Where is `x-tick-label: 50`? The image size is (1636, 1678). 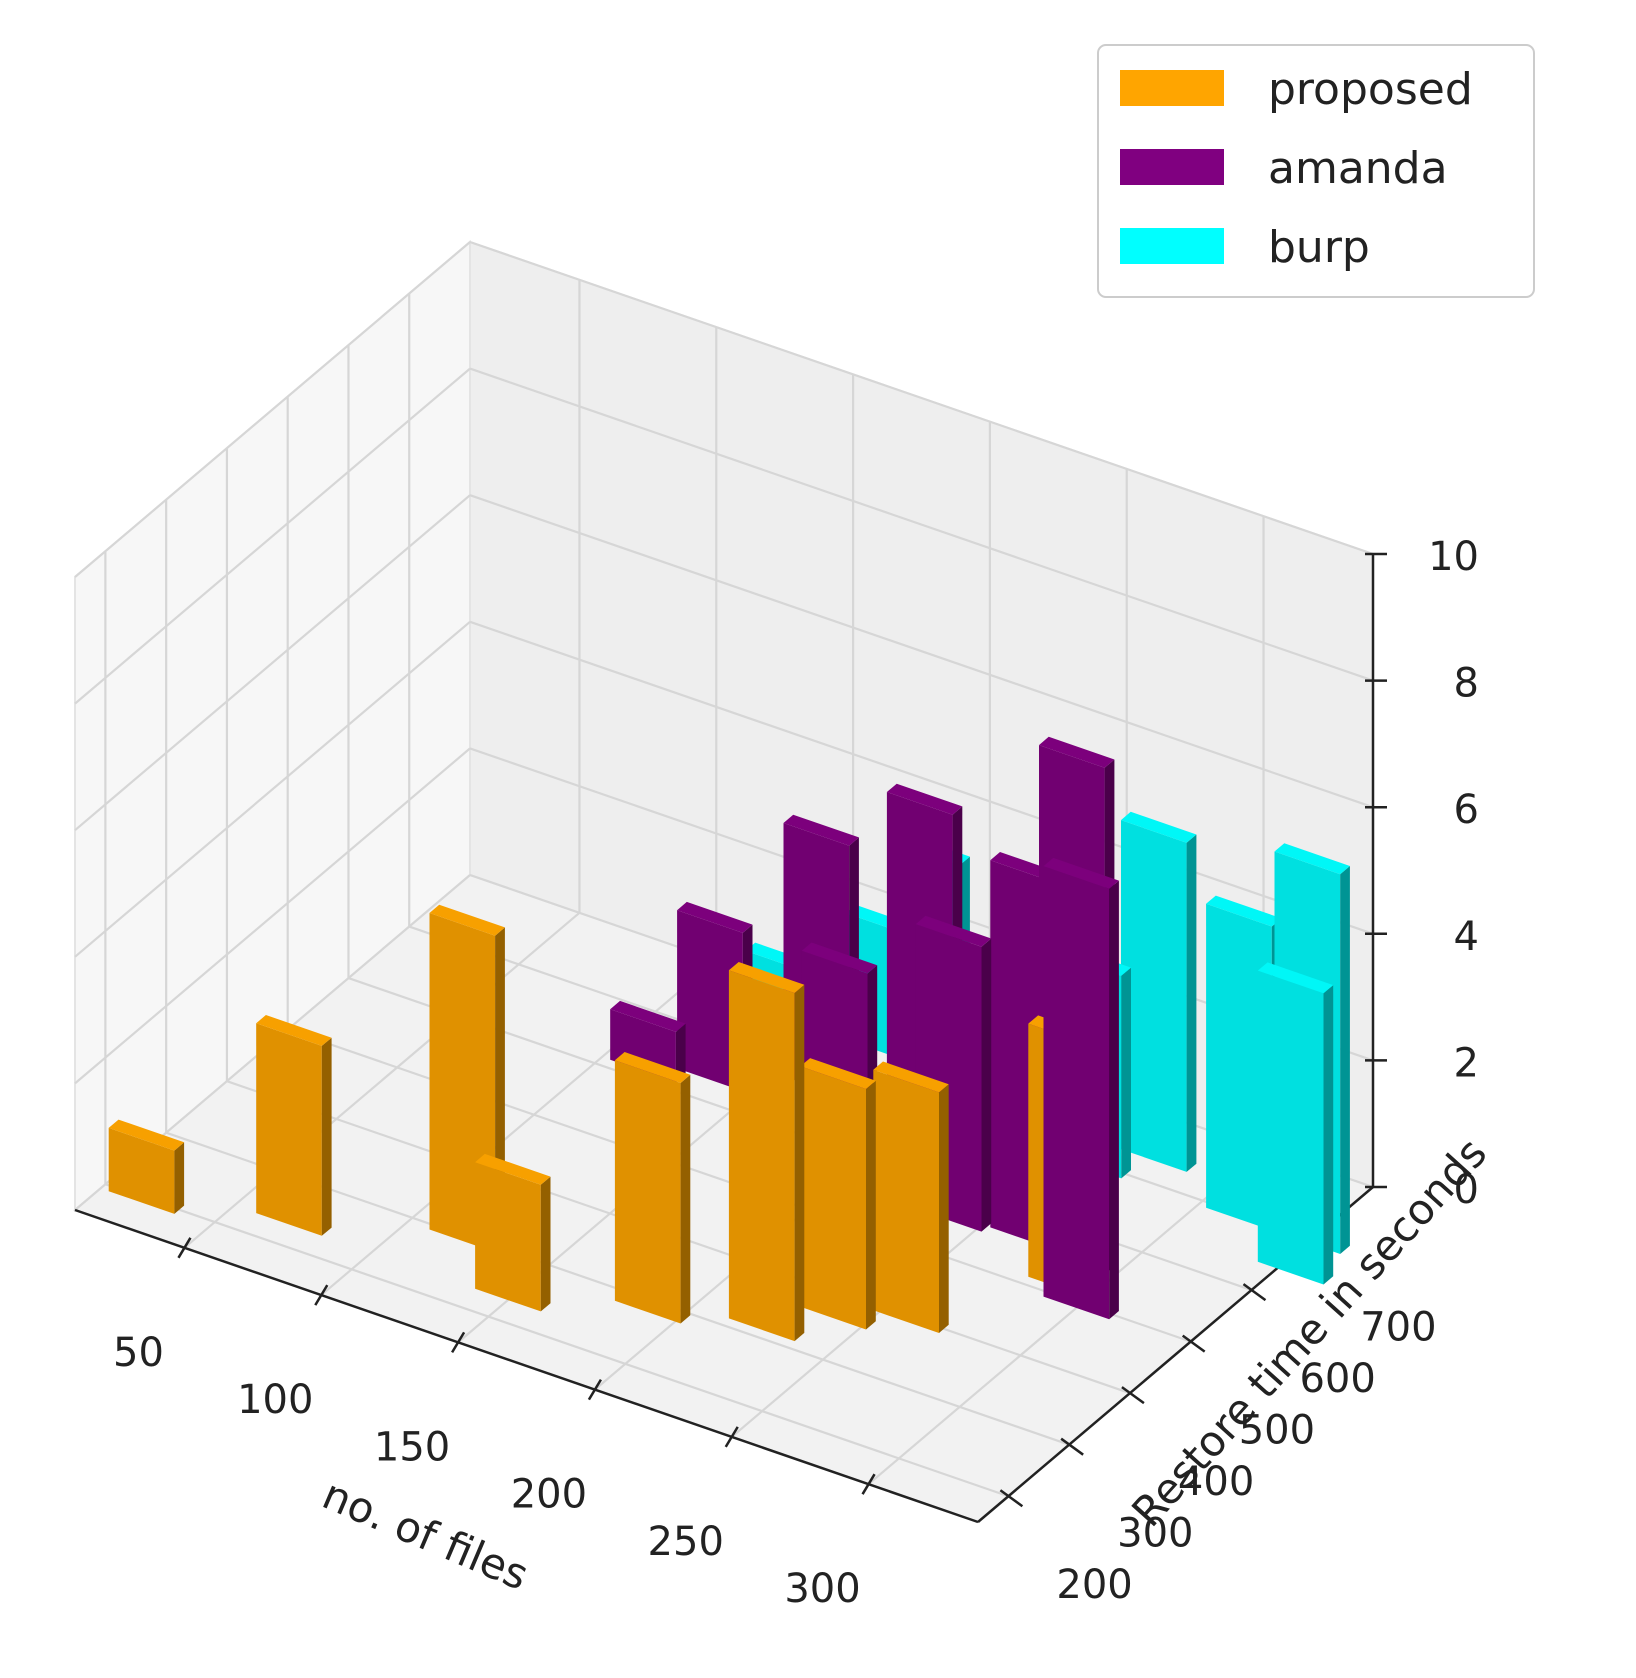 x-tick-label: 50 is located at coordinates (138, 1353).